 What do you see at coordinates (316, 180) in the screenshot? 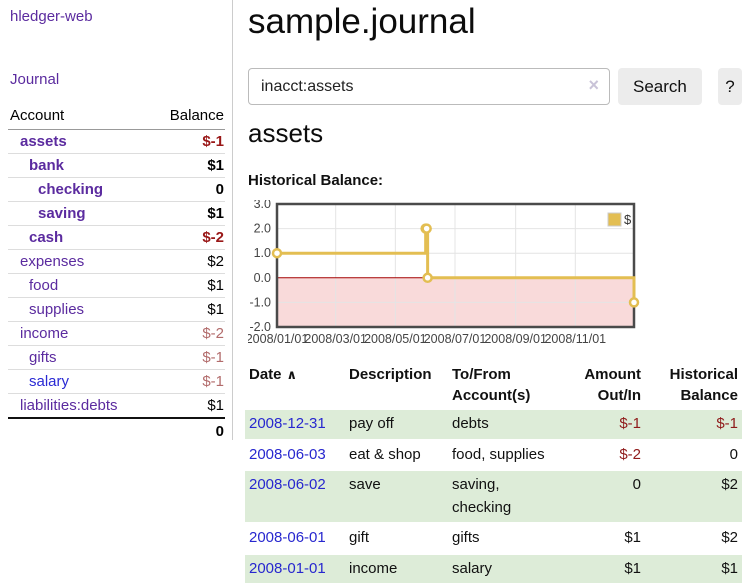
I see `chart-title: Historical Balance:` at bounding box center [316, 180].